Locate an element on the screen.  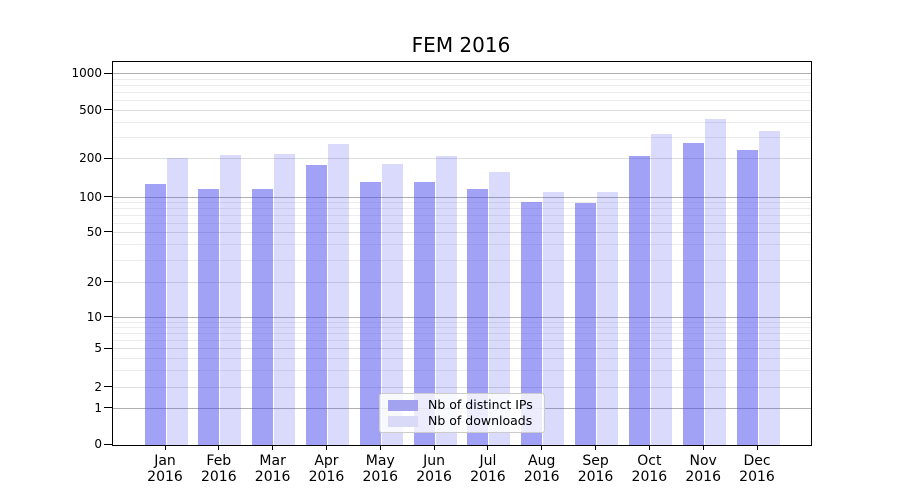
bar-downloads-feb is located at coordinates (231, 300).